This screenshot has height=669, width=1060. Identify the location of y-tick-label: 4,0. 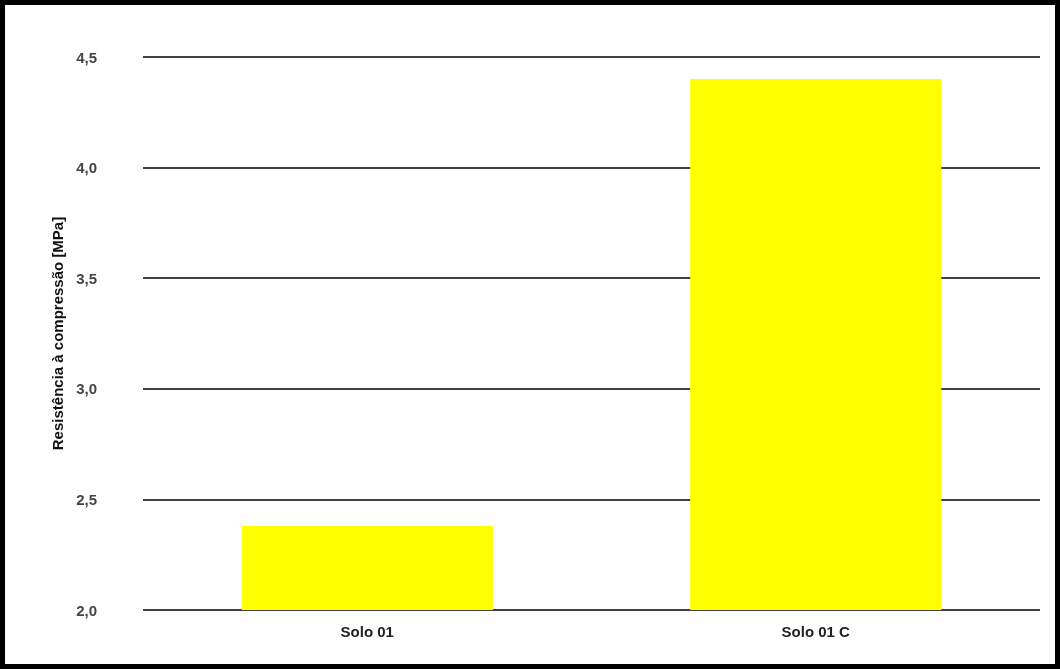
(86, 168).